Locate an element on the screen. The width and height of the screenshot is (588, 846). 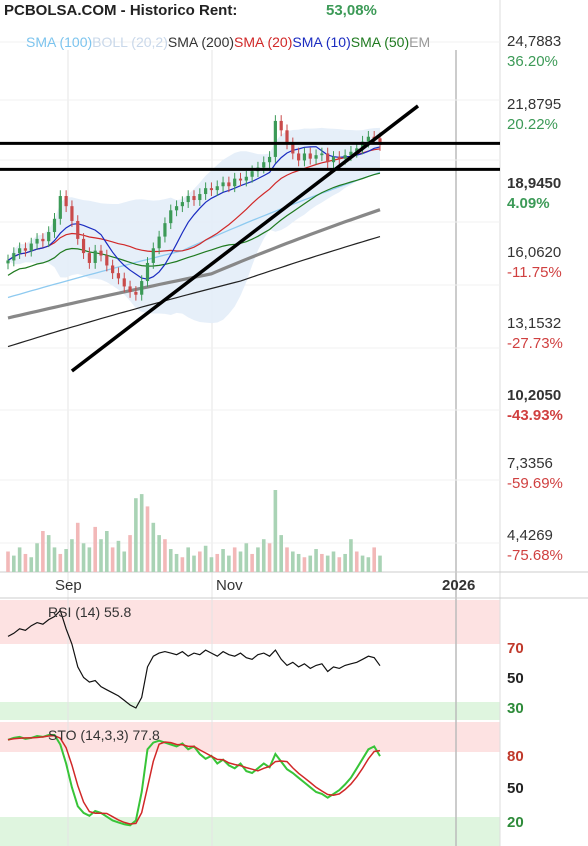
rsi-level-label: 70 is located at coordinates (515, 648).